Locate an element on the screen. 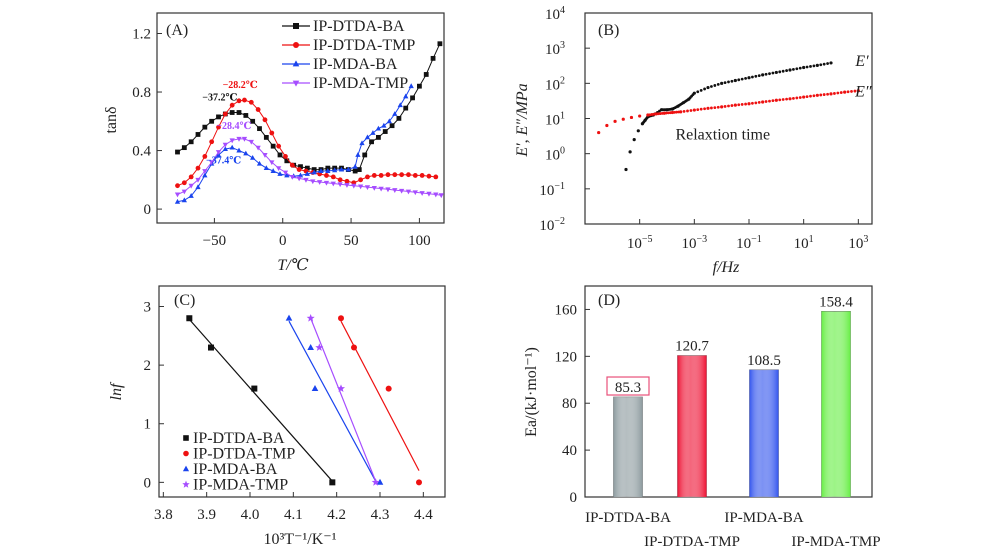  panel-b-xtick-label: 10¹ is located at coordinates (804, 243).